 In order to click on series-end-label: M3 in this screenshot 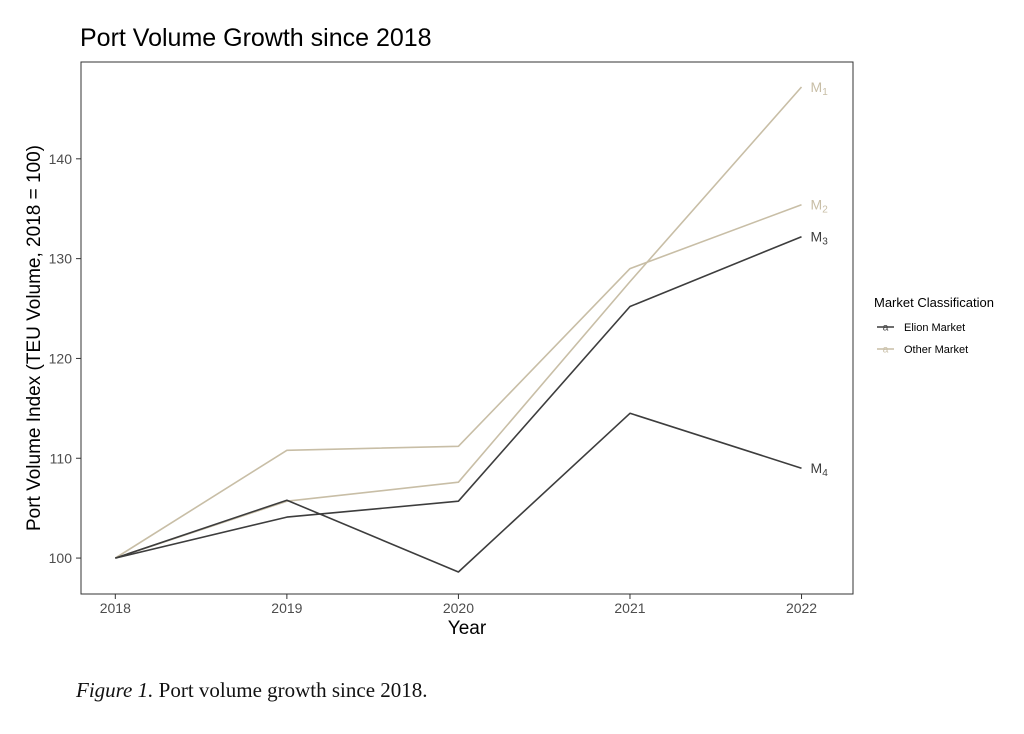, I will do `click(820, 238)`.